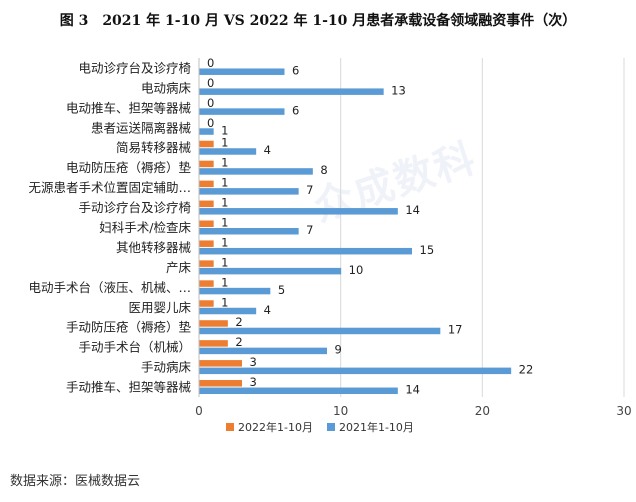  I want to click on data-label-2021: 8, so click(323, 170).